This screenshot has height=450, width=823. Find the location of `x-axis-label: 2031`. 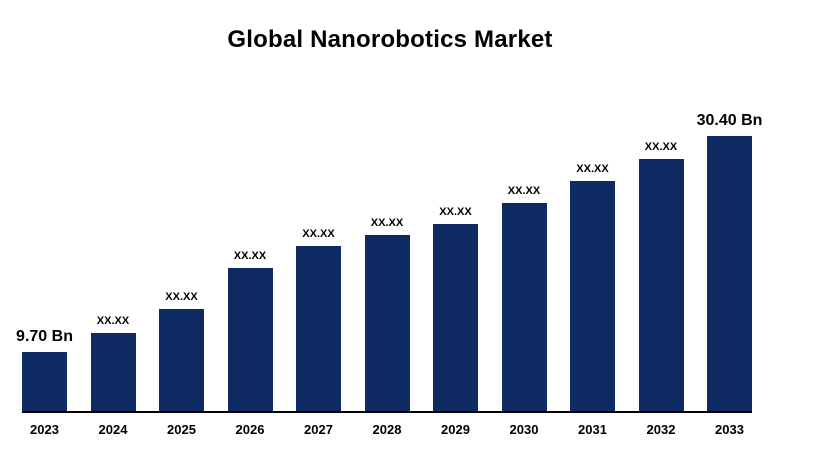

x-axis-label: 2031 is located at coordinates (592, 429).